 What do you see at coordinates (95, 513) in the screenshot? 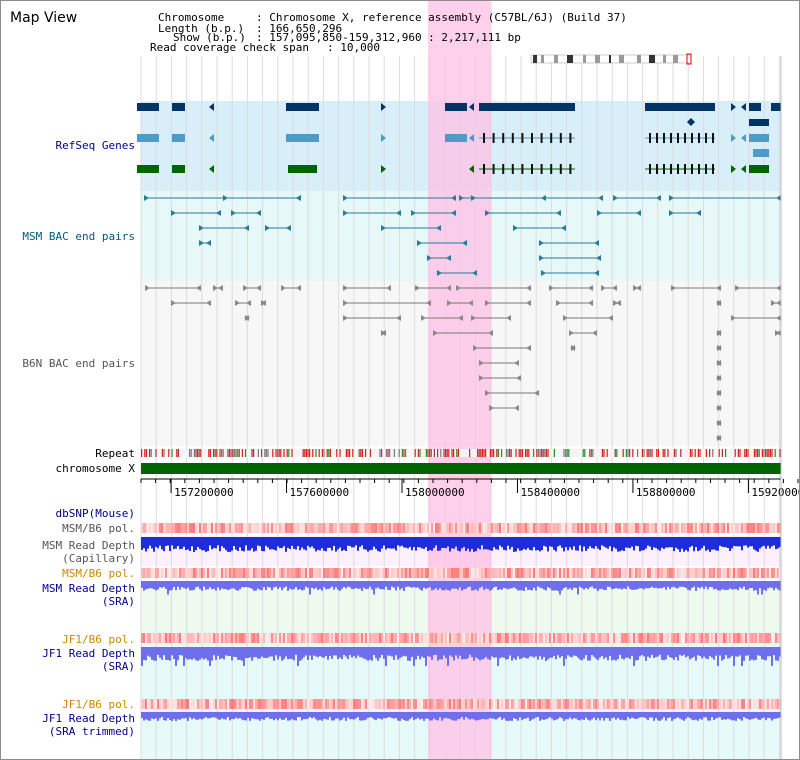
I see `dbsnp-label: dbSNP(Mouse)` at bounding box center [95, 513].